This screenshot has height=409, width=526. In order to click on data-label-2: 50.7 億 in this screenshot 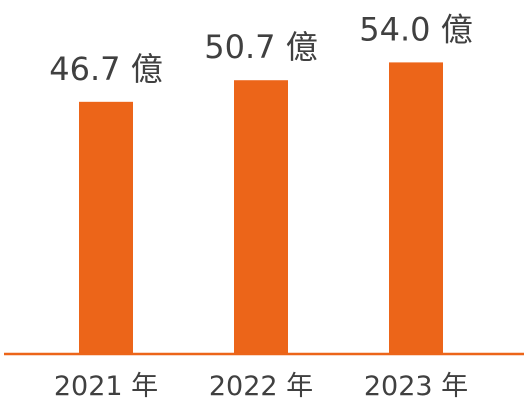, I will do `click(260, 47)`.